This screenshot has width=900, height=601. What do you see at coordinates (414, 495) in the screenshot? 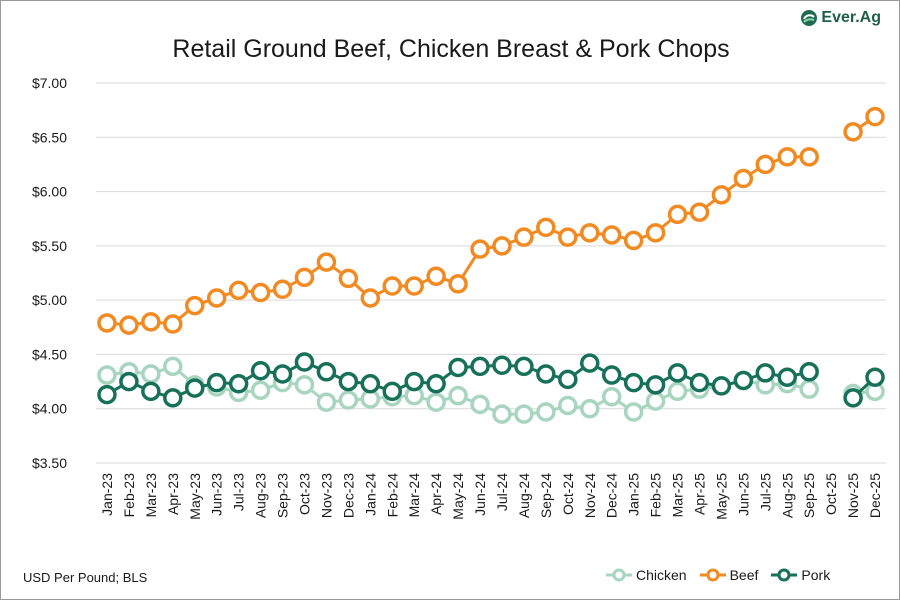
I see `x-tick-label: Mar-24` at bounding box center [414, 495].